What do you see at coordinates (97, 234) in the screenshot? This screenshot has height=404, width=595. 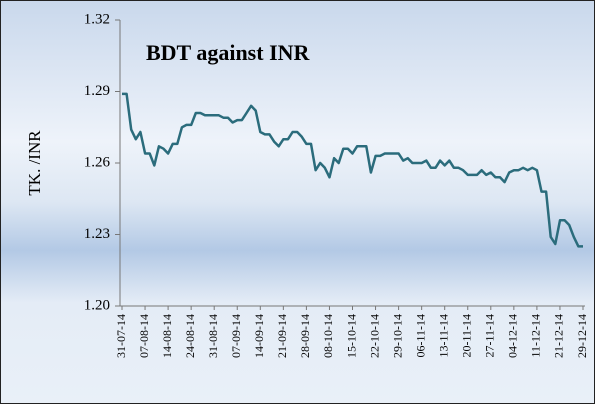 I see `y-tick-label: 1.23` at bounding box center [97, 234].